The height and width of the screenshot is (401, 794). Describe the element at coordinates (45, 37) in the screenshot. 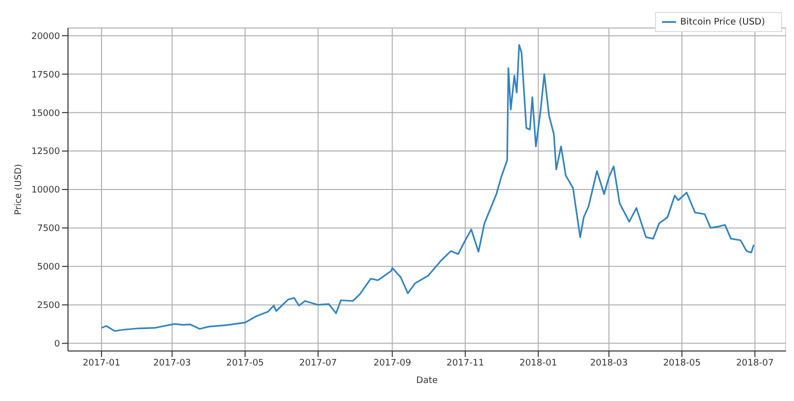

I see `y-tick-label: 20000` at that location.